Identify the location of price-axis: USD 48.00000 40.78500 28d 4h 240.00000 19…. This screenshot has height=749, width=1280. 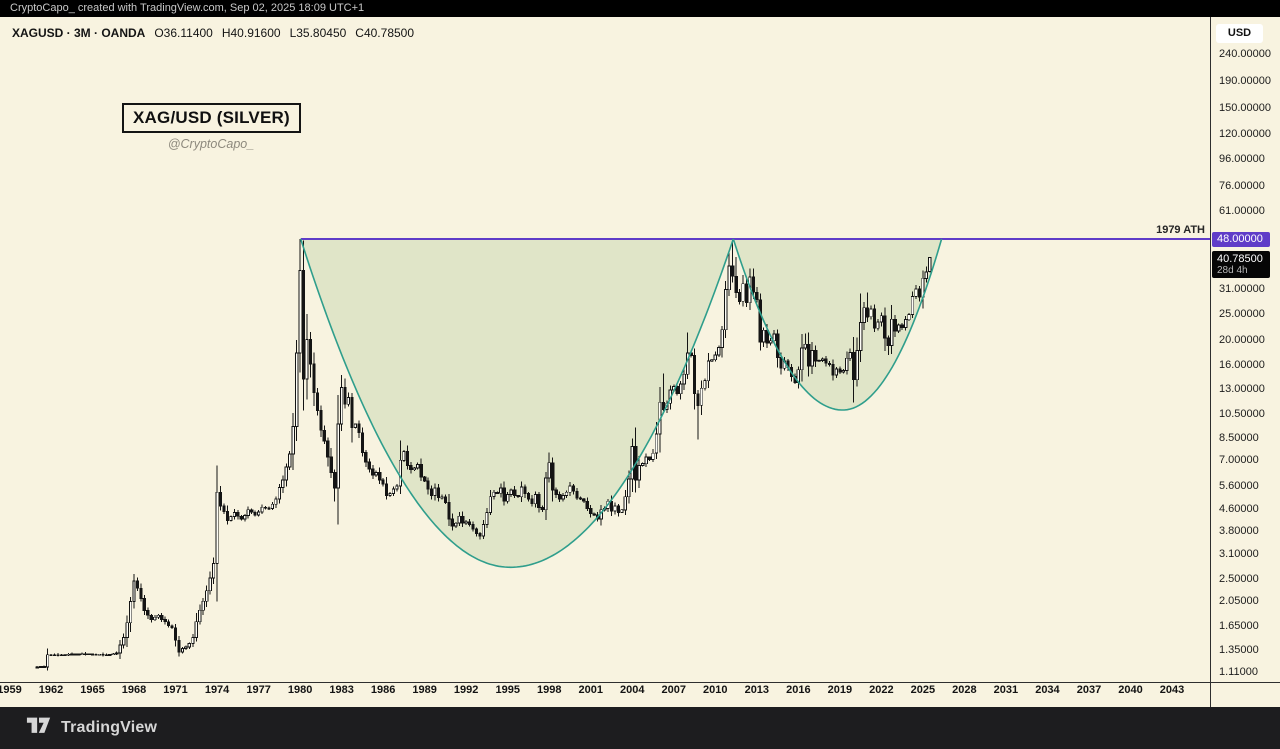
(1245, 362).